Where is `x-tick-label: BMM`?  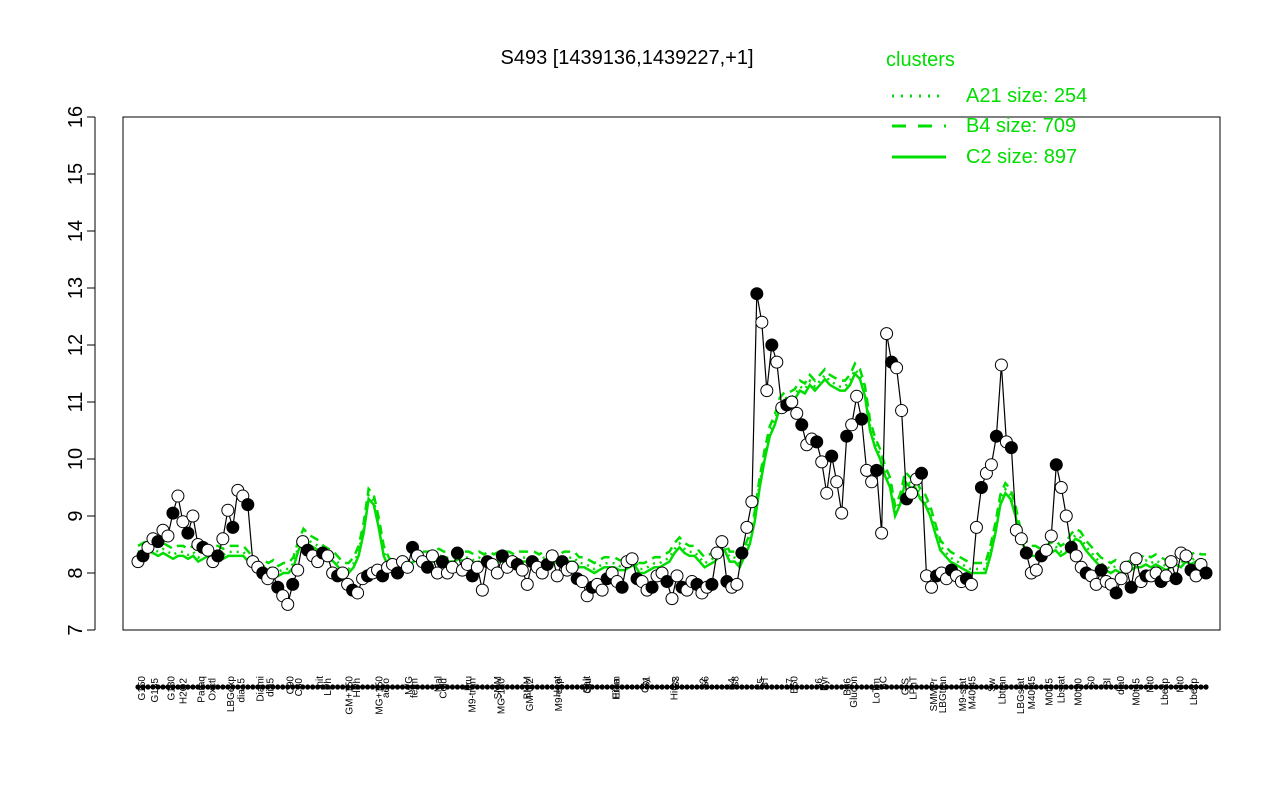 x-tick-label: BMM is located at coordinates (528, 687).